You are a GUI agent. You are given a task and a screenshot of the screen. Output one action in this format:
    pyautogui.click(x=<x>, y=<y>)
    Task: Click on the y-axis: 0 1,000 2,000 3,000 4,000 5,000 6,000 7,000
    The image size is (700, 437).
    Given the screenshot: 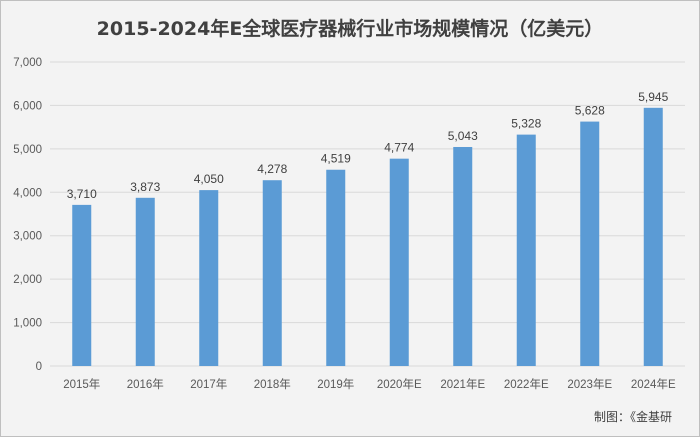 What is the action you would take?
    pyautogui.click(x=27, y=215)
    